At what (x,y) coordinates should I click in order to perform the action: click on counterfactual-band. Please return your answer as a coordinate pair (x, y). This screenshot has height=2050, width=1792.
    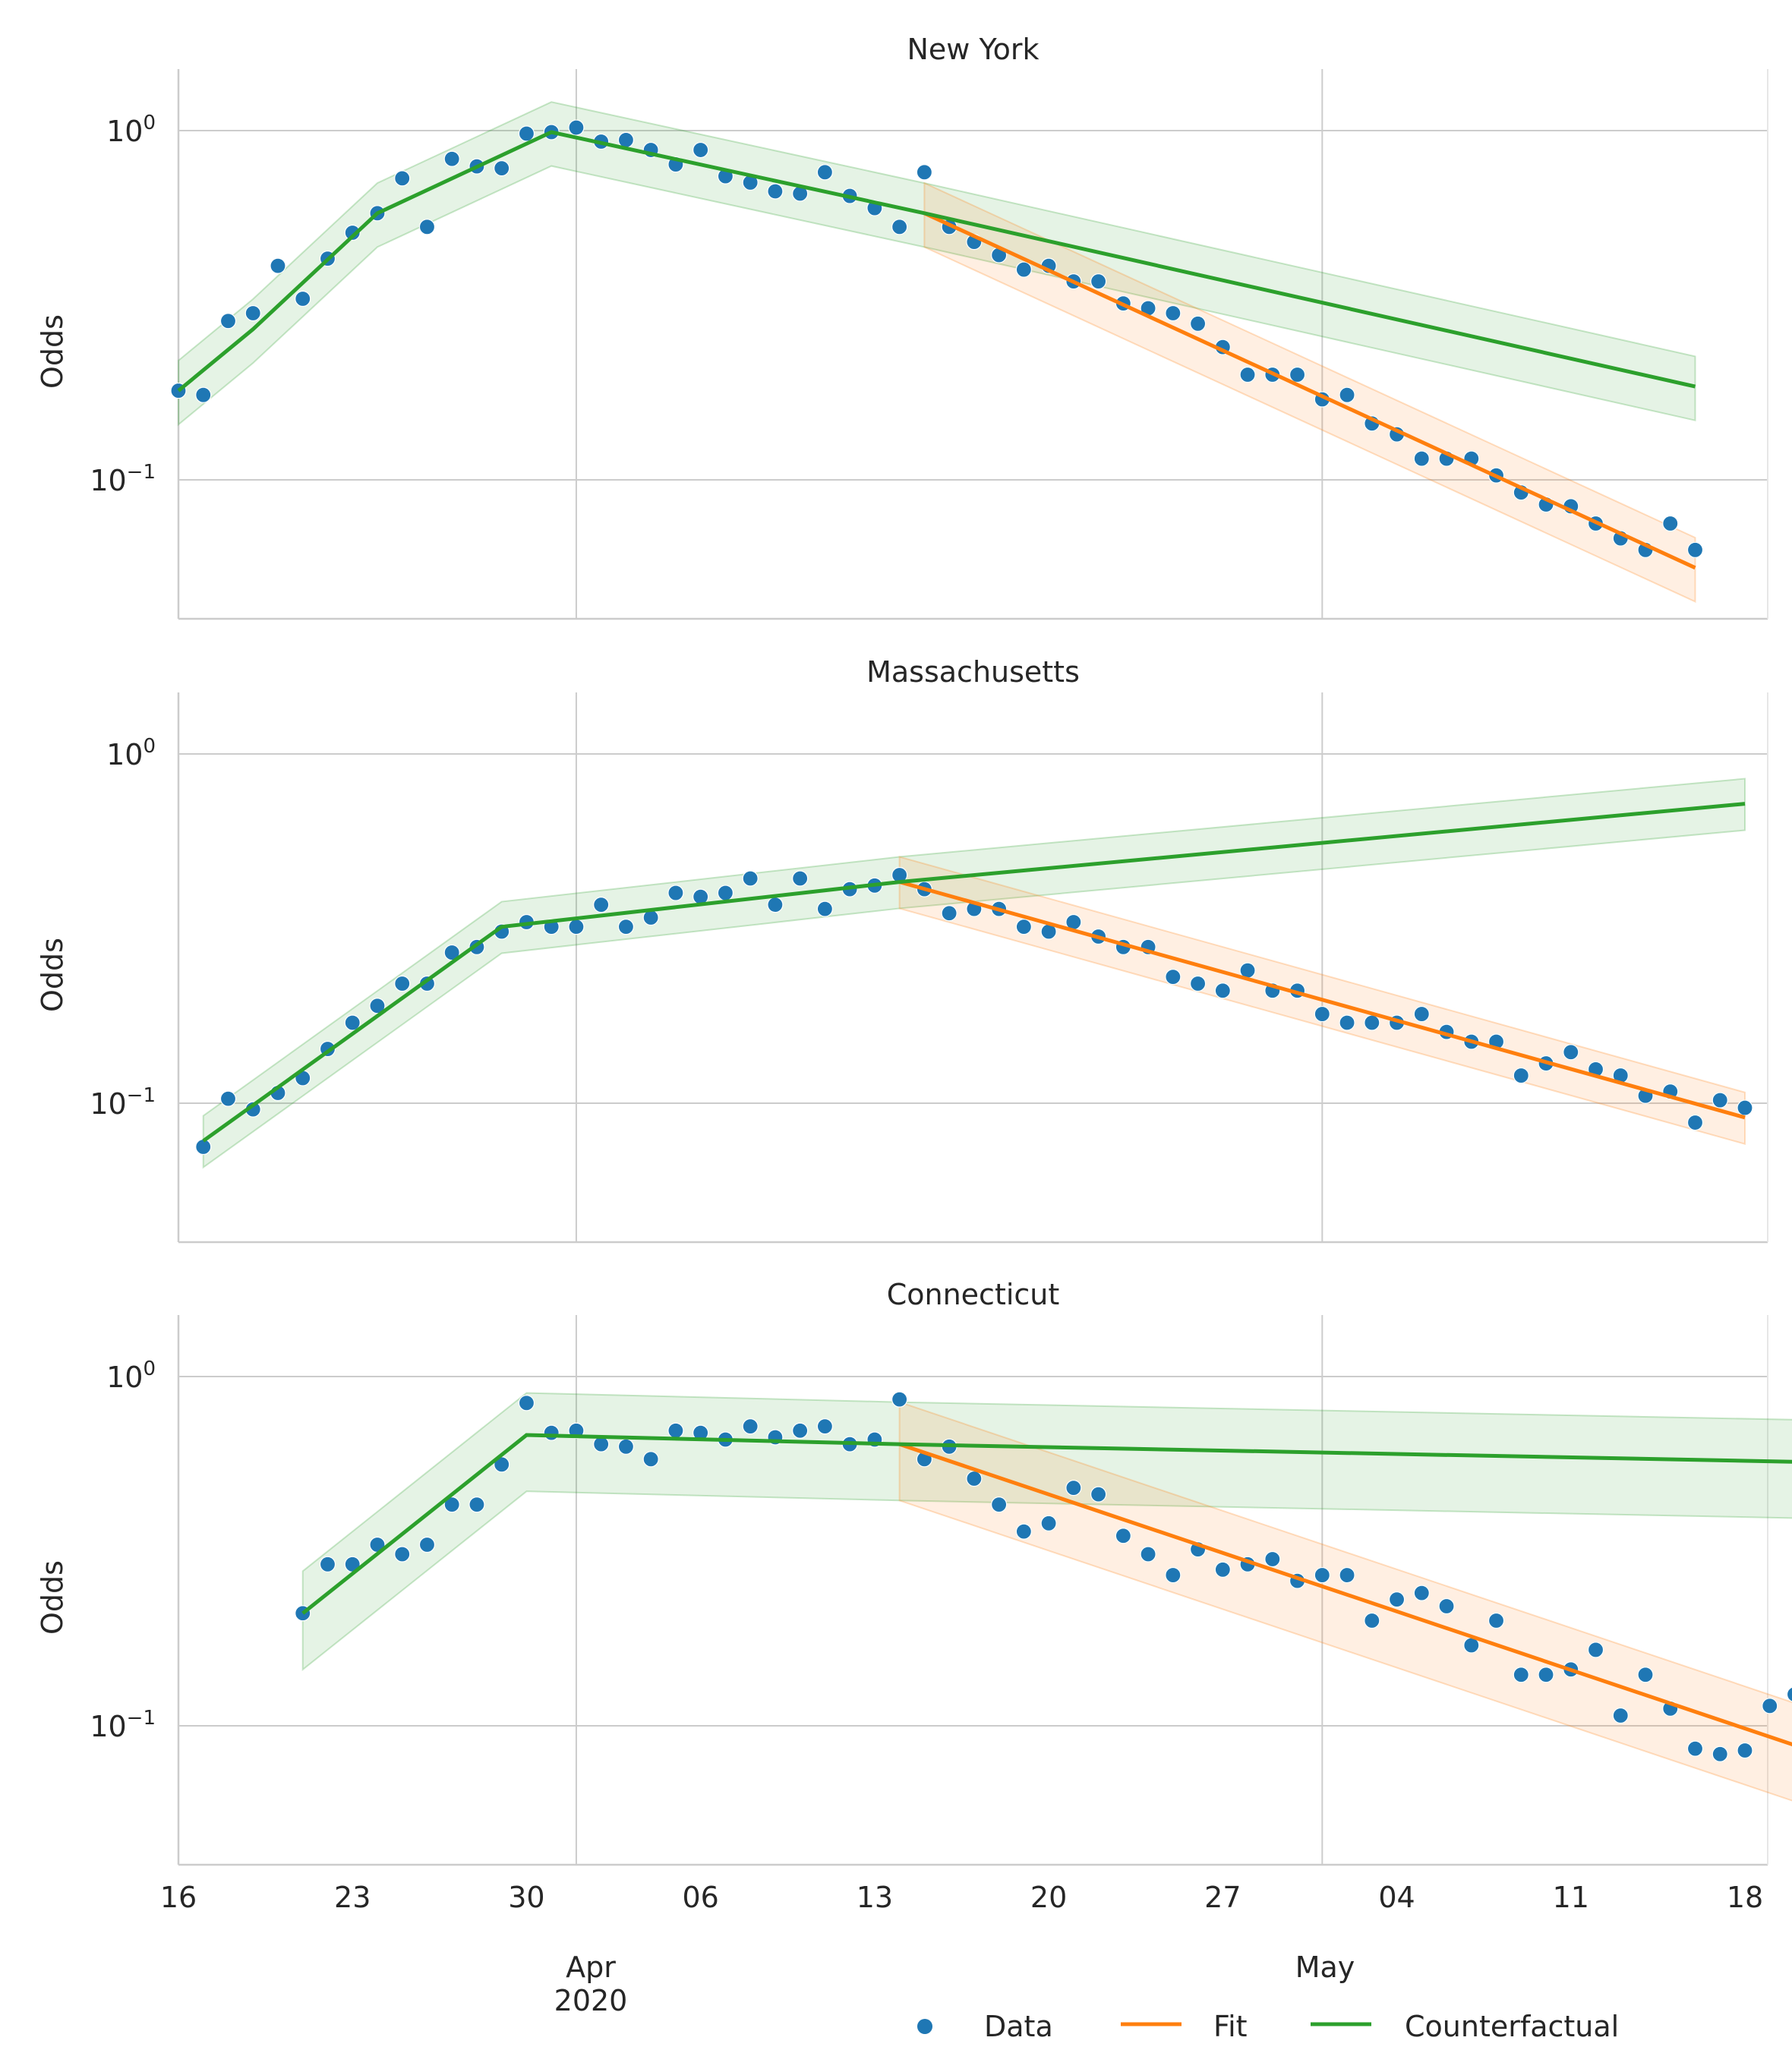
    Looking at the image, I should click on (937, 264).